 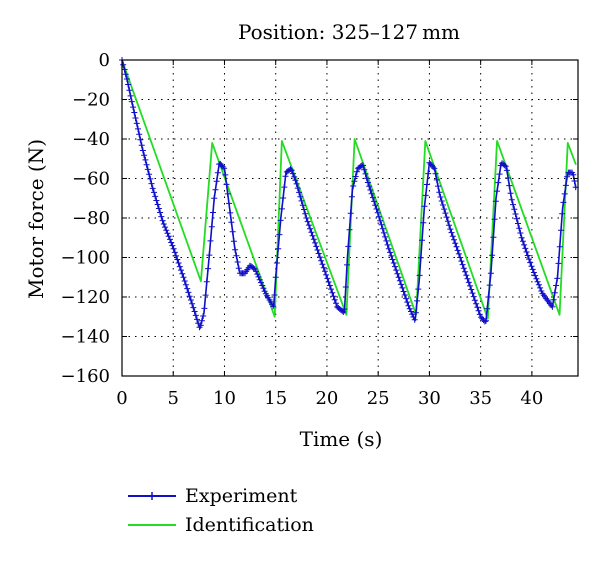 What do you see at coordinates (221, 510) in the screenshot?
I see `legend: Experiment Identification` at bounding box center [221, 510].